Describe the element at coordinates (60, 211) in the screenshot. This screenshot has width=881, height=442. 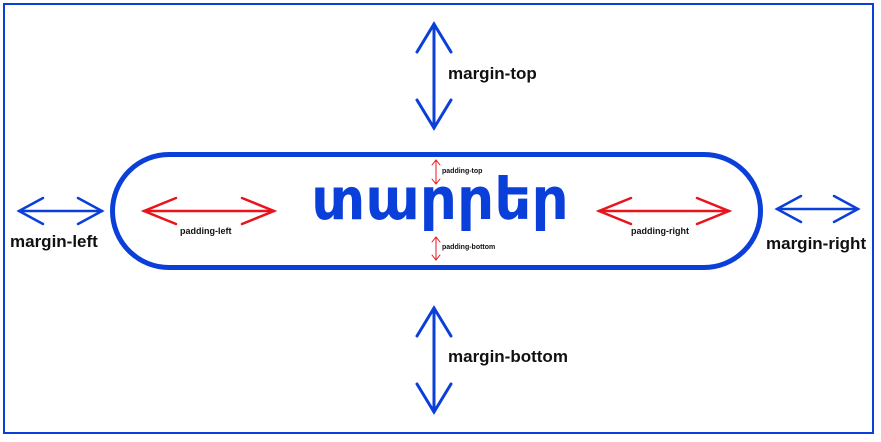
I see `margin-left-arrow-icon` at that location.